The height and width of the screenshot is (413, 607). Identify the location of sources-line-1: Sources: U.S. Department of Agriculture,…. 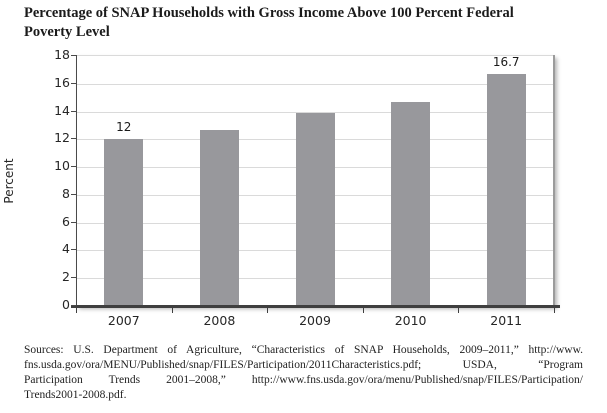
(303, 350).